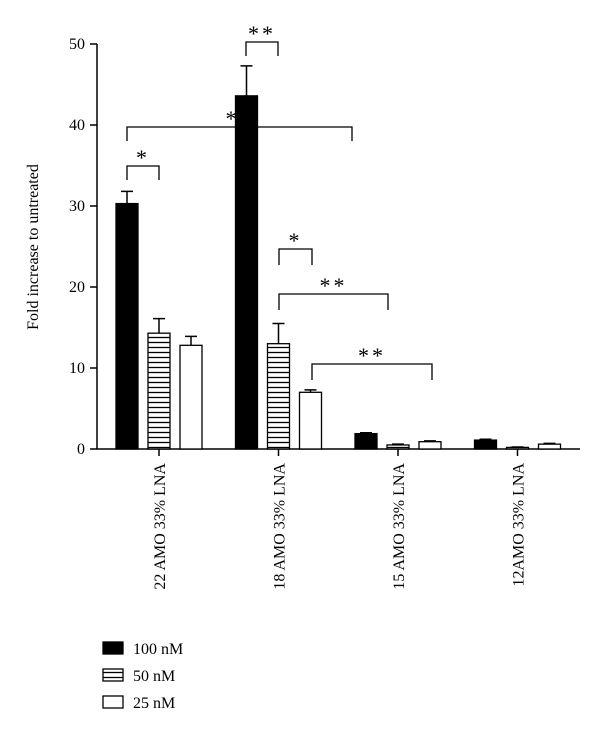 This screenshot has width=600, height=740. Describe the element at coordinates (81, 449) in the screenshot. I see `y-tick-label: 0` at that location.